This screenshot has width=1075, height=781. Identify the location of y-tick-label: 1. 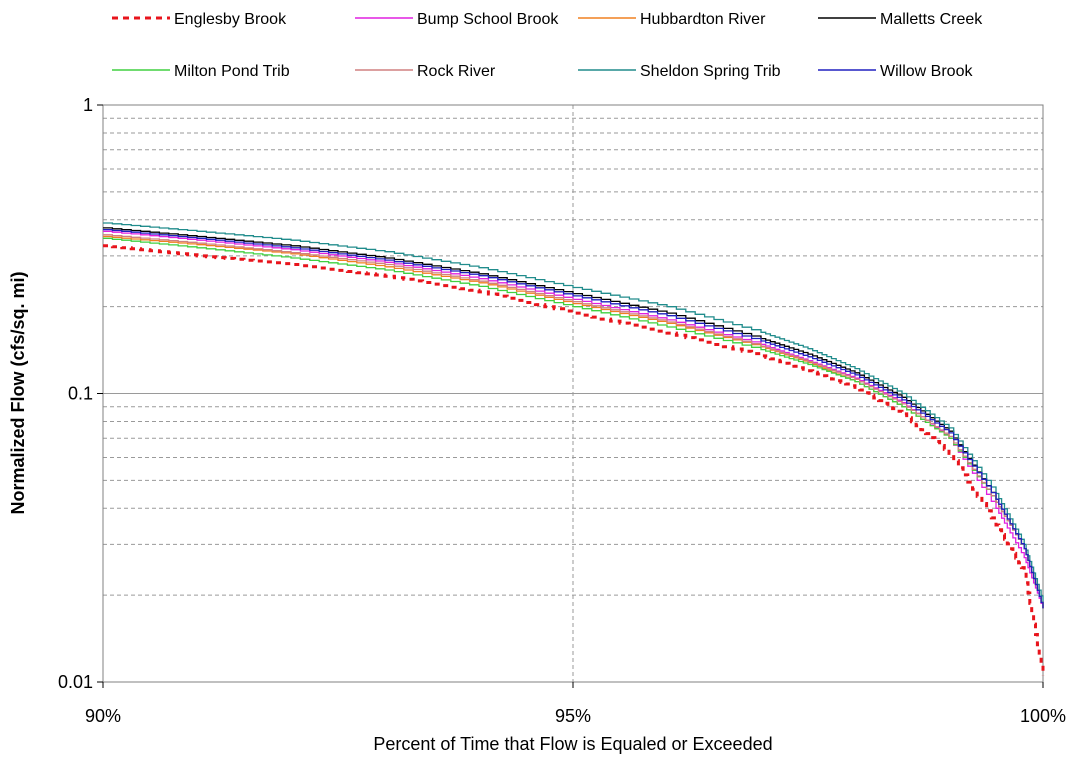
(88, 105).